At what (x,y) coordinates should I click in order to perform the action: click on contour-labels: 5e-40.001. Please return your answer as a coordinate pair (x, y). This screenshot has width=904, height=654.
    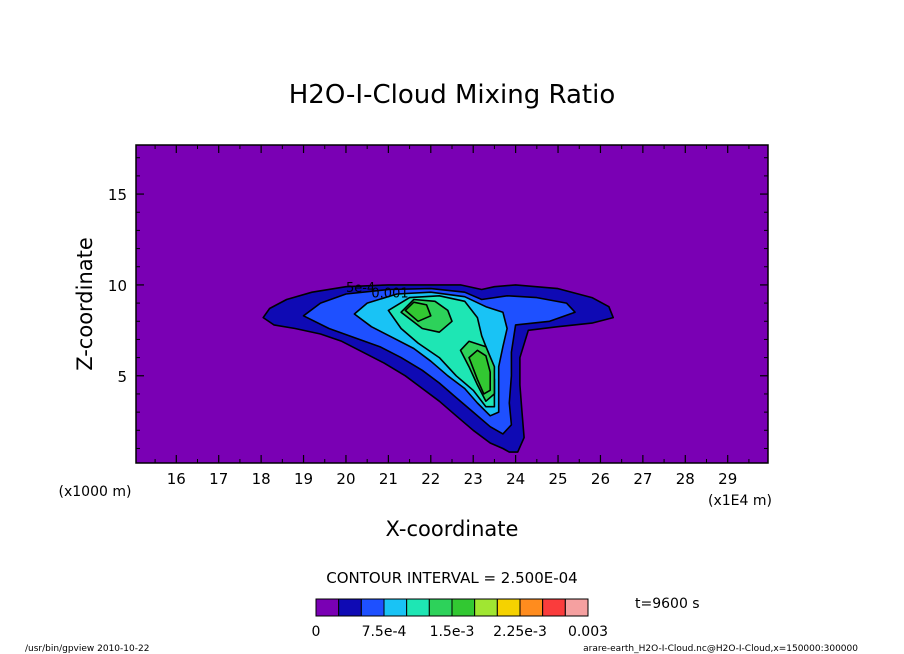
    Looking at the image, I should click on (377, 291).